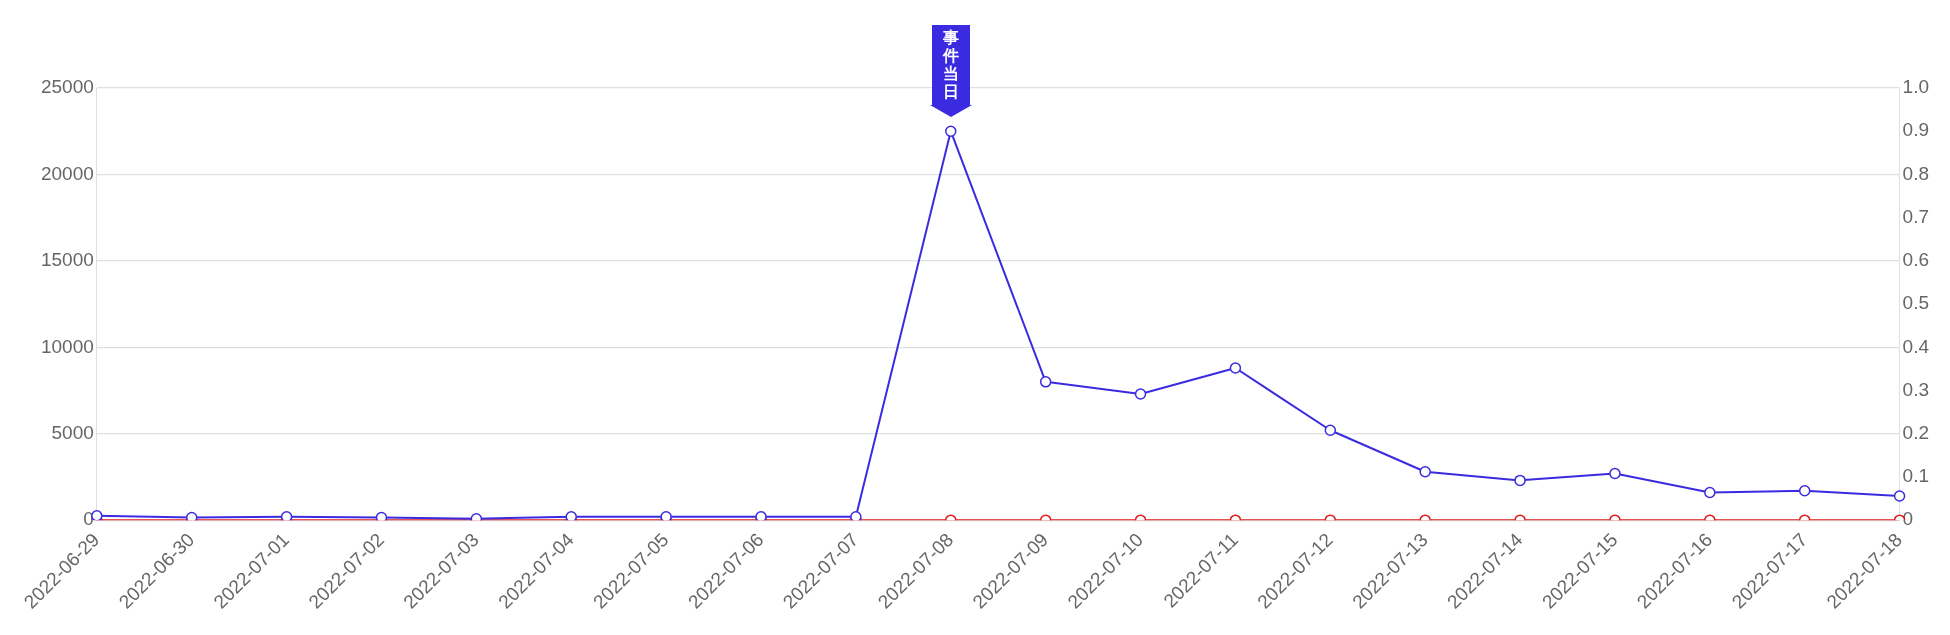  Describe the element at coordinates (1916, 432) in the screenshot. I see `y2-tick-label: 0.2` at that location.